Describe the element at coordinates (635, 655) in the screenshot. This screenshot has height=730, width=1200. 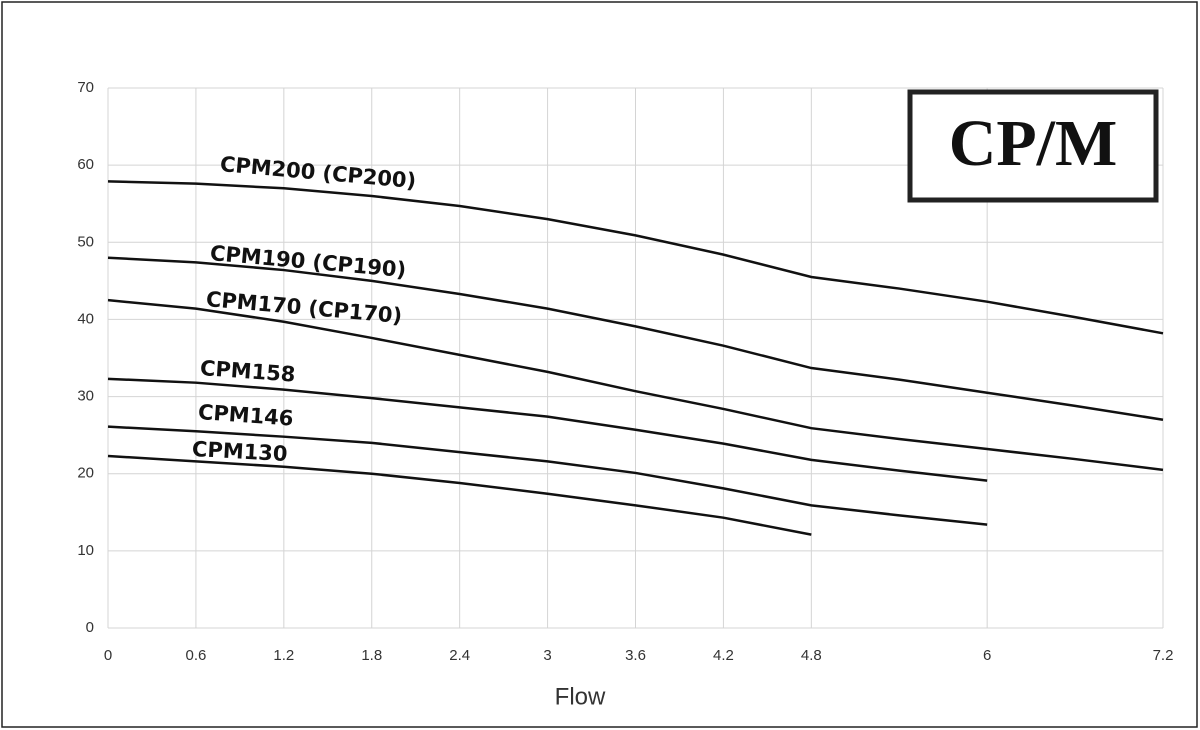
I see `x-tick-label: 3.6` at that location.